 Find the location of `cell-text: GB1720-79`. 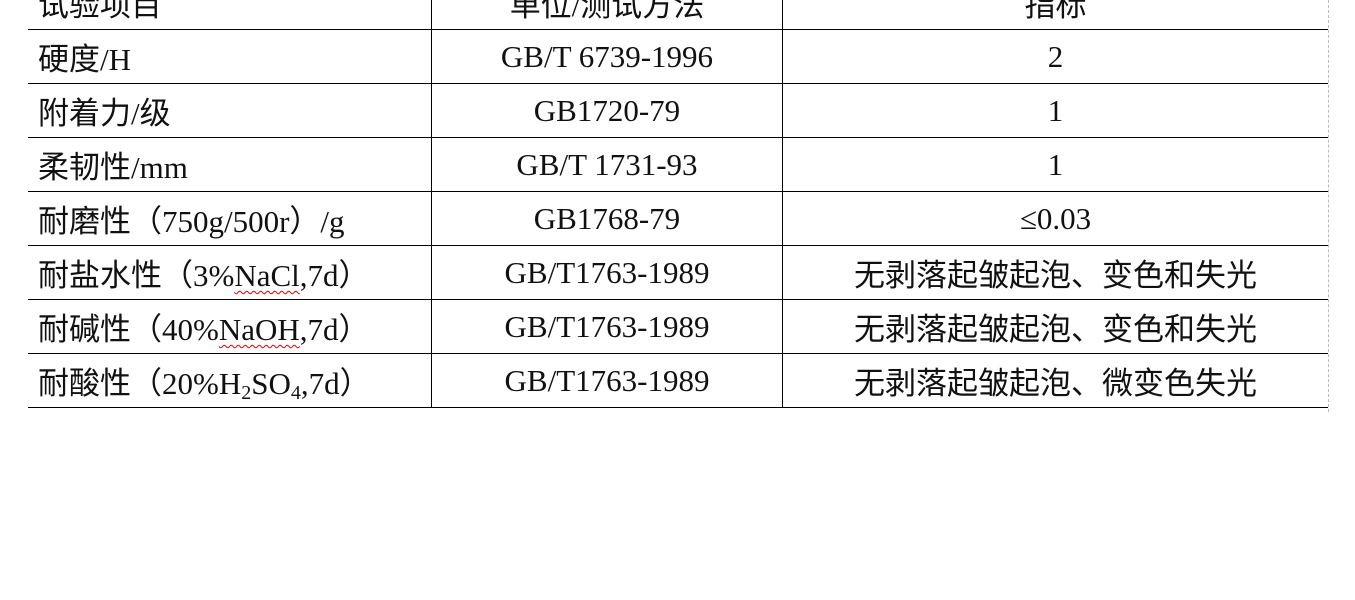

cell-text: GB1720-79 is located at coordinates (607, 110).